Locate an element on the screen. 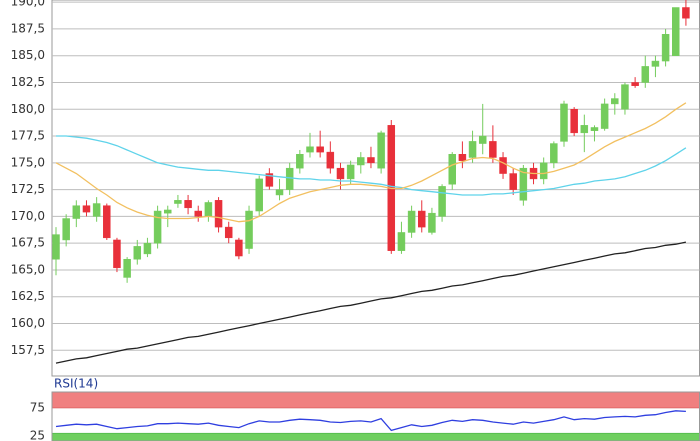 This screenshot has width=700, height=441. y-tick-label: 172,5 is located at coordinates (28, 189).